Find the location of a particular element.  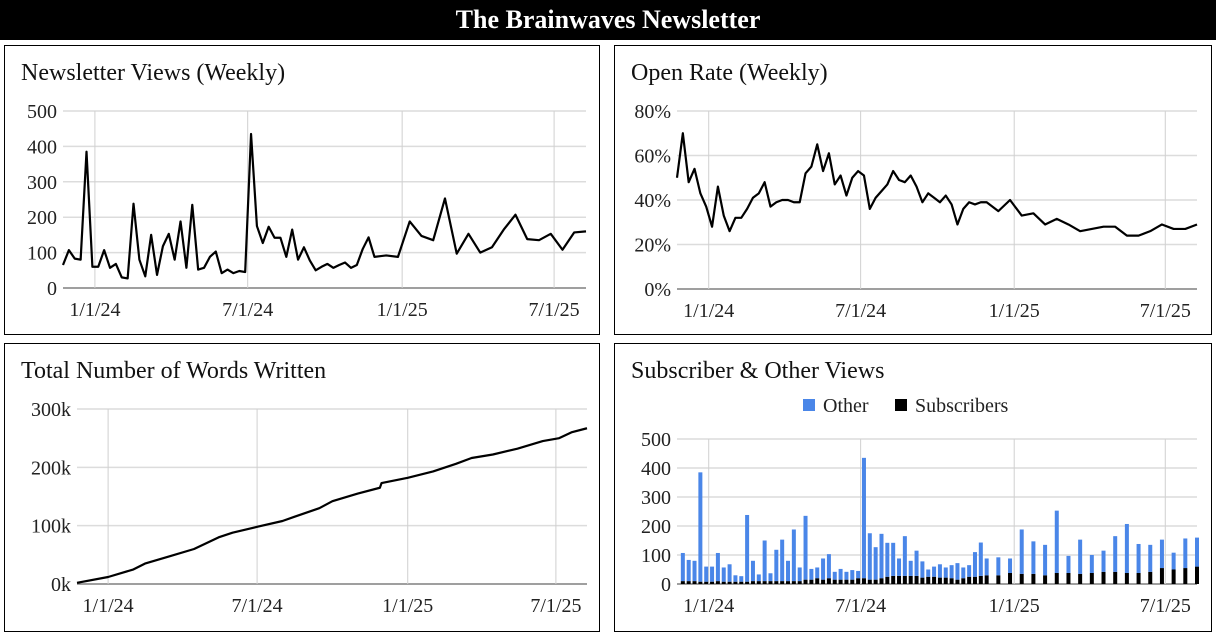

legend-swatch-subscribers is located at coordinates (901, 405).